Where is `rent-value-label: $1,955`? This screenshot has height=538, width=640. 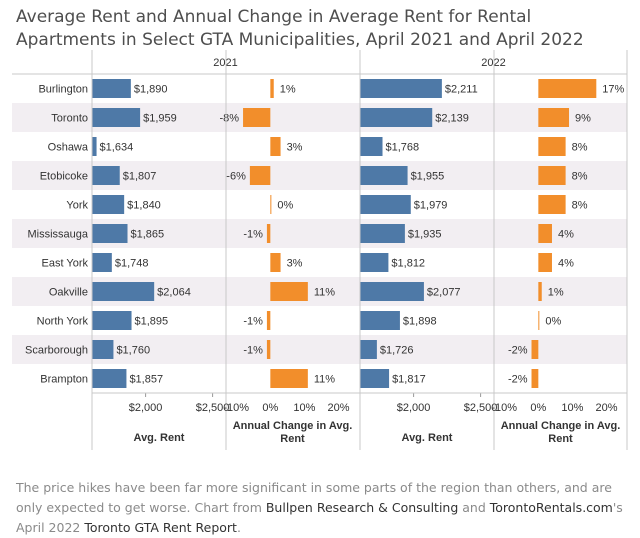
rent-value-label: $1,955 is located at coordinates (428, 177).